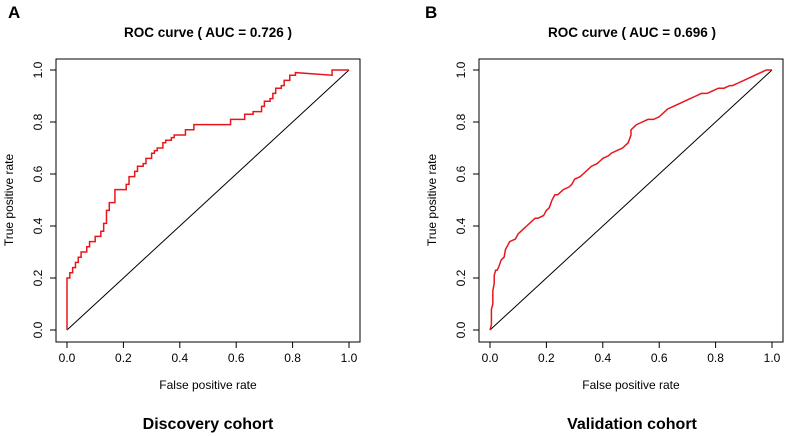 The height and width of the screenshot is (436, 785). I want to click on x-axis-label-b: False positive rate, so click(631, 385).